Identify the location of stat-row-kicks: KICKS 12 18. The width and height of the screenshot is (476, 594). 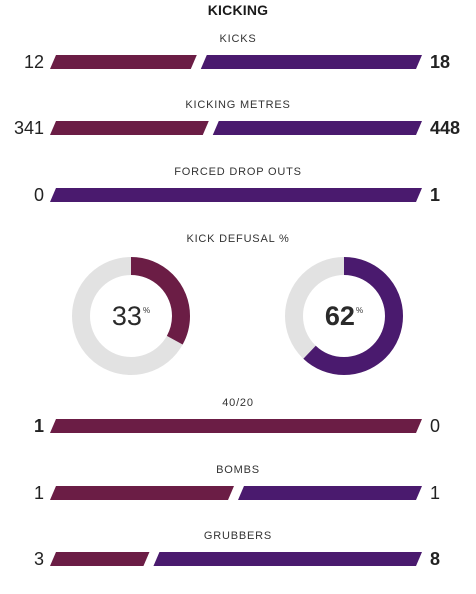
(238, 58).